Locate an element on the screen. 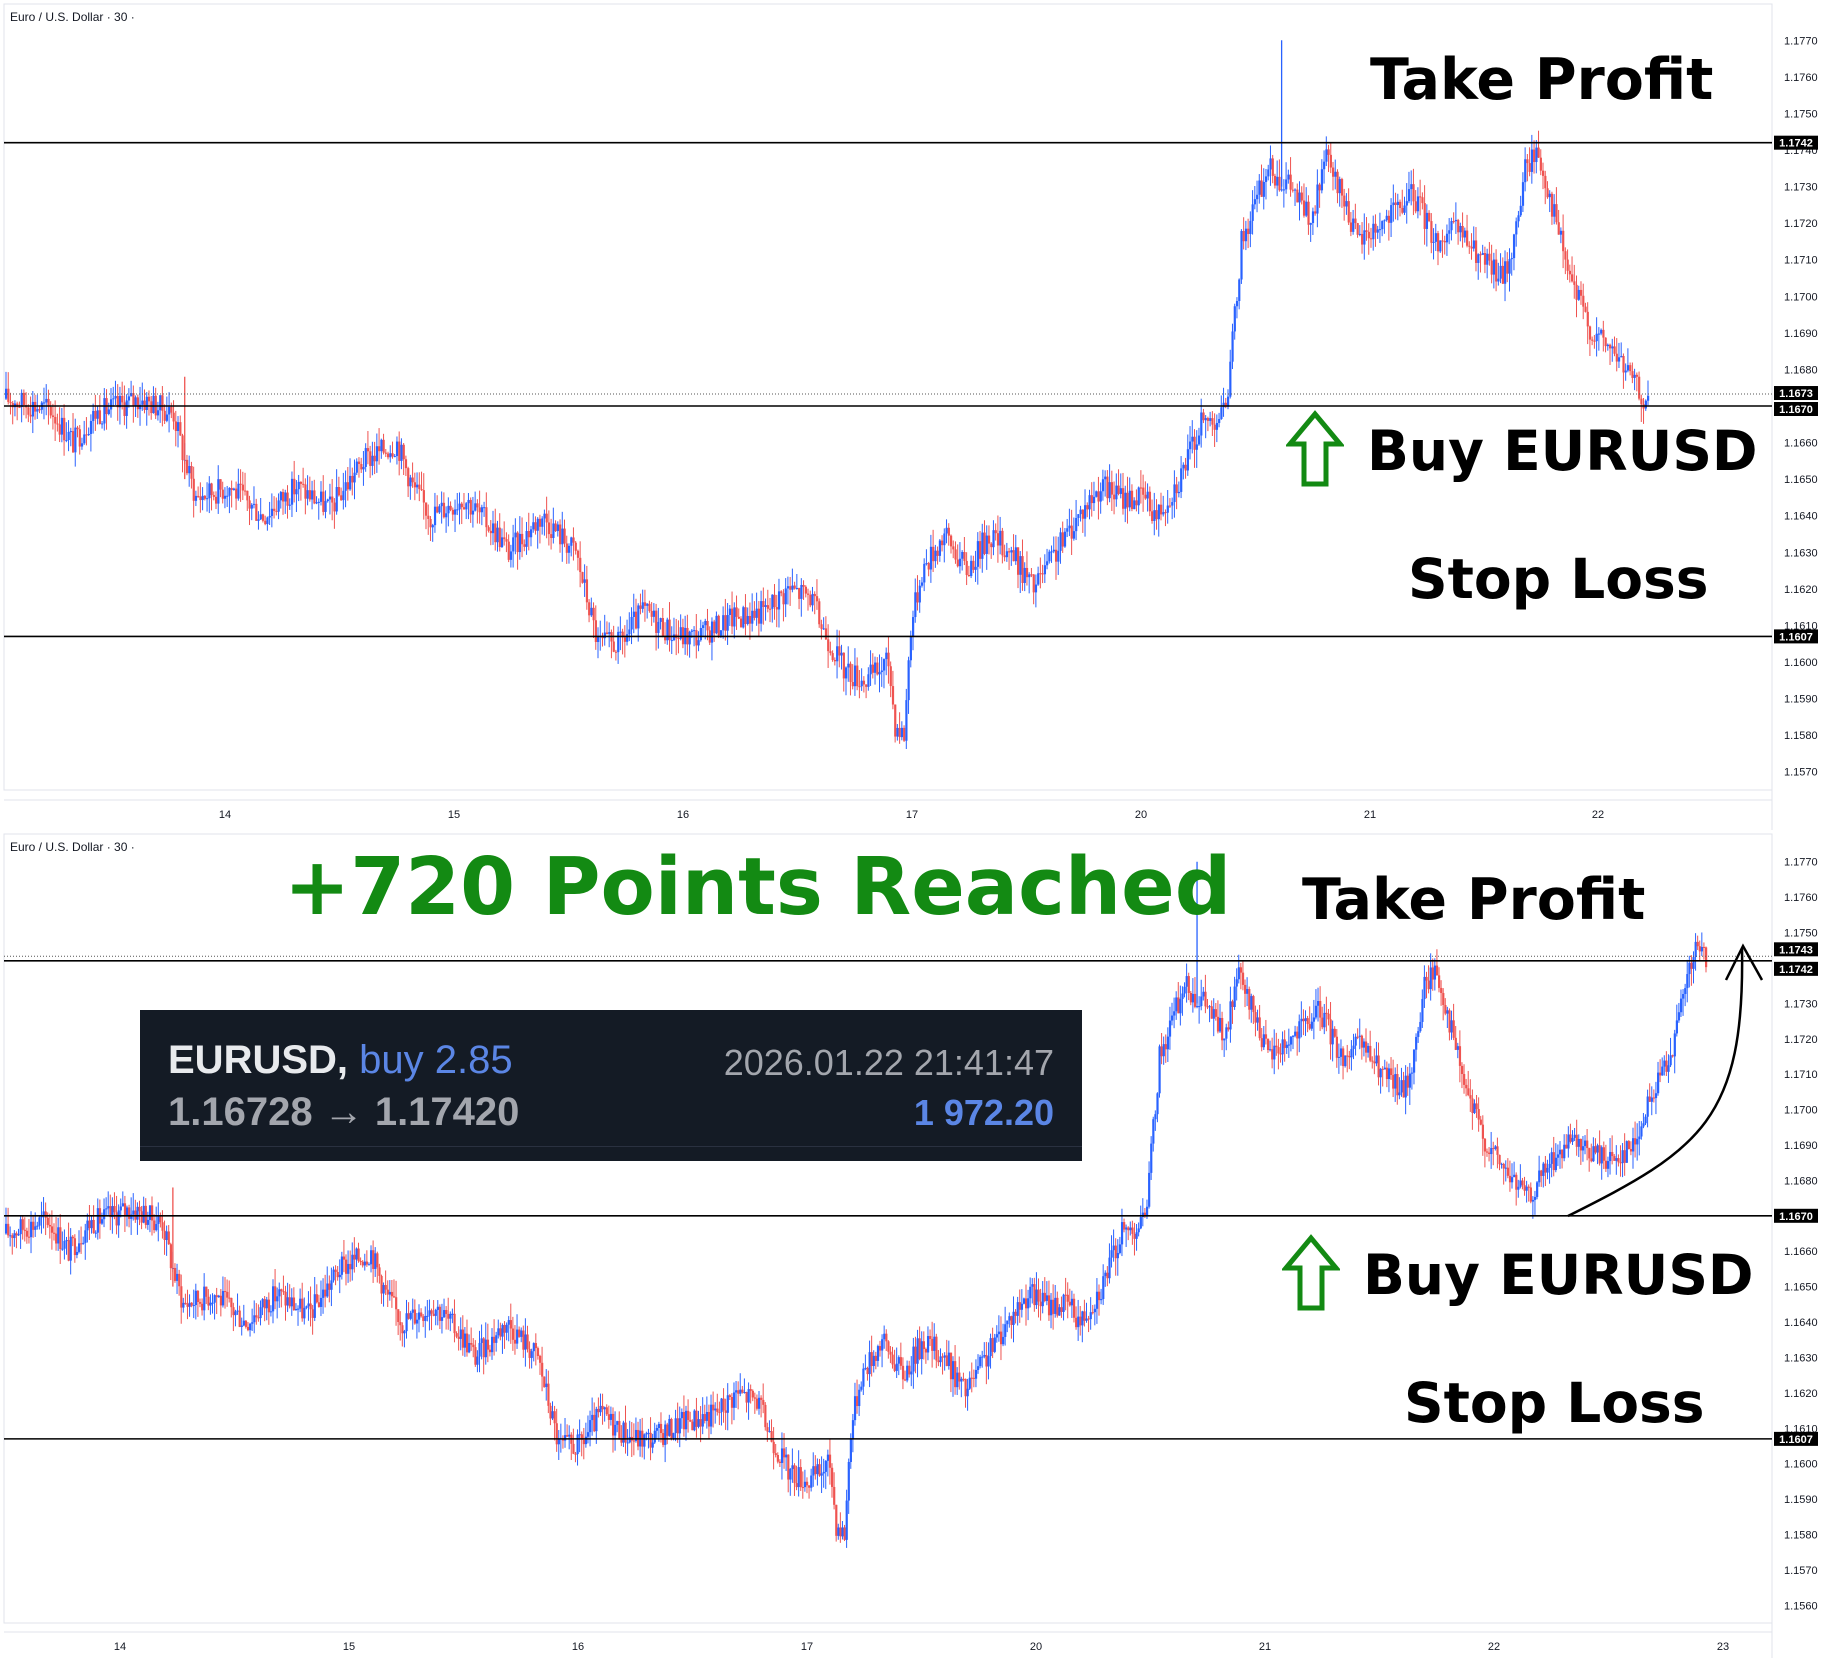 This screenshot has width=1828, height=1658. y-tick-label: 1.1690 is located at coordinates (1801, 334).